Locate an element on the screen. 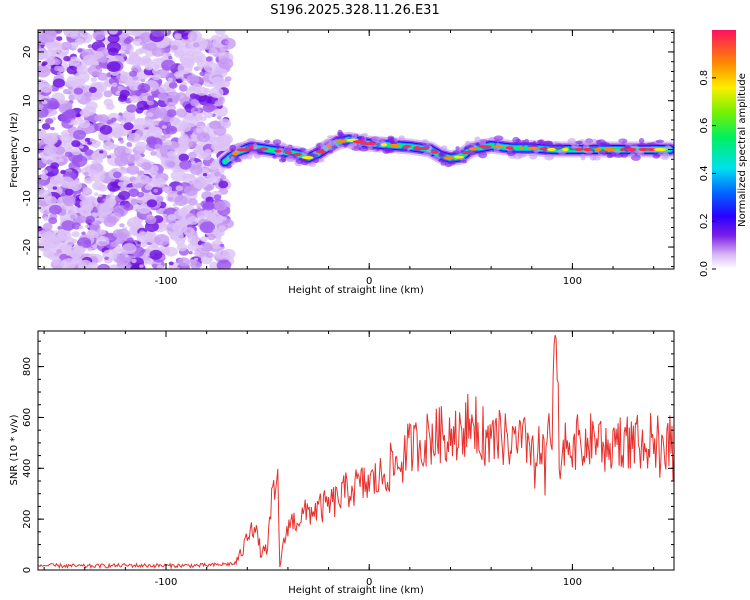 This screenshot has height=600, width=750. y-tick-label: 20 is located at coordinates (27, 52).